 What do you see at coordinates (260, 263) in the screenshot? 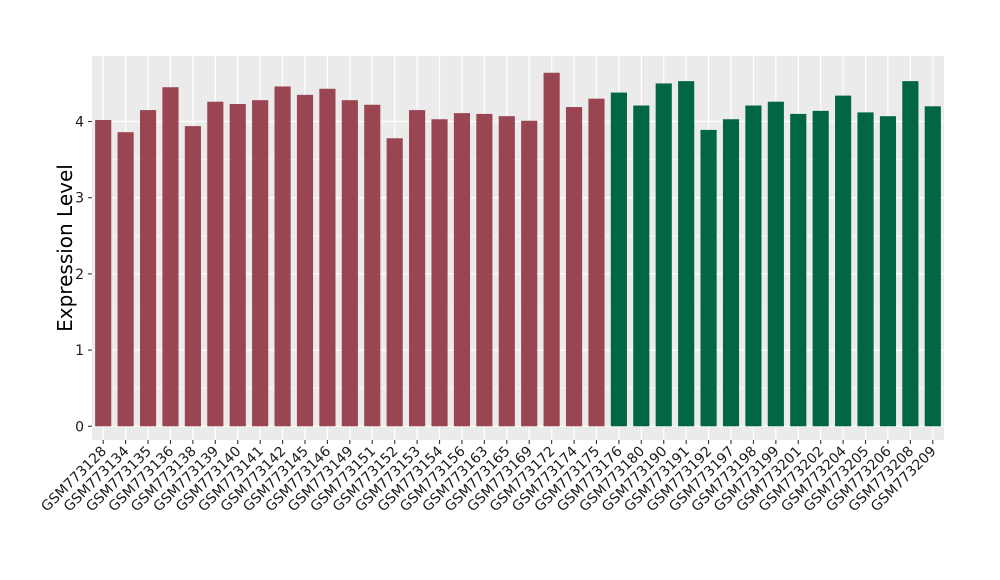
I see `bar-GSM773141` at bounding box center [260, 263].